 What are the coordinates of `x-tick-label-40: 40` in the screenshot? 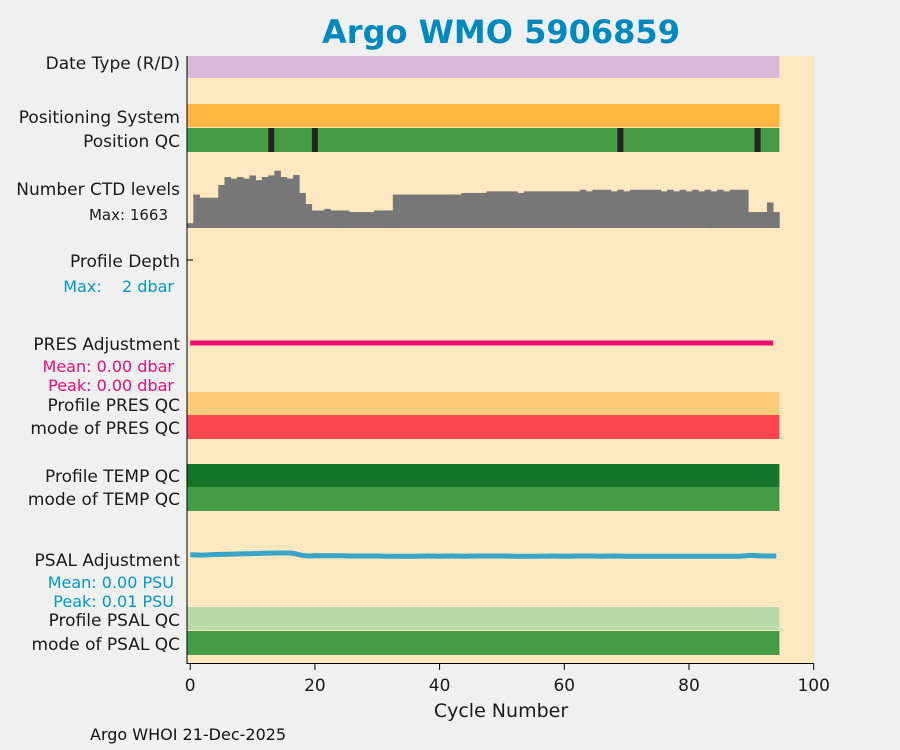 It's located at (440, 686).